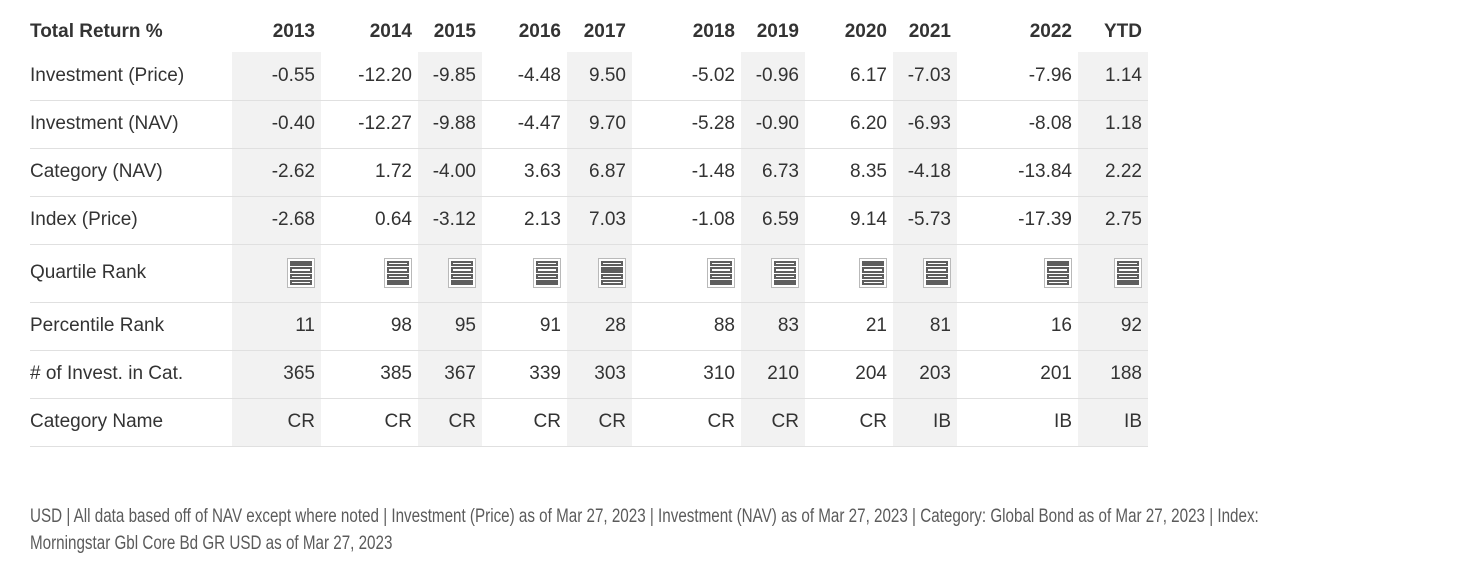 The width and height of the screenshot is (1457, 566). What do you see at coordinates (773, 374) in the screenshot?
I see `value-cell: 210` at bounding box center [773, 374].